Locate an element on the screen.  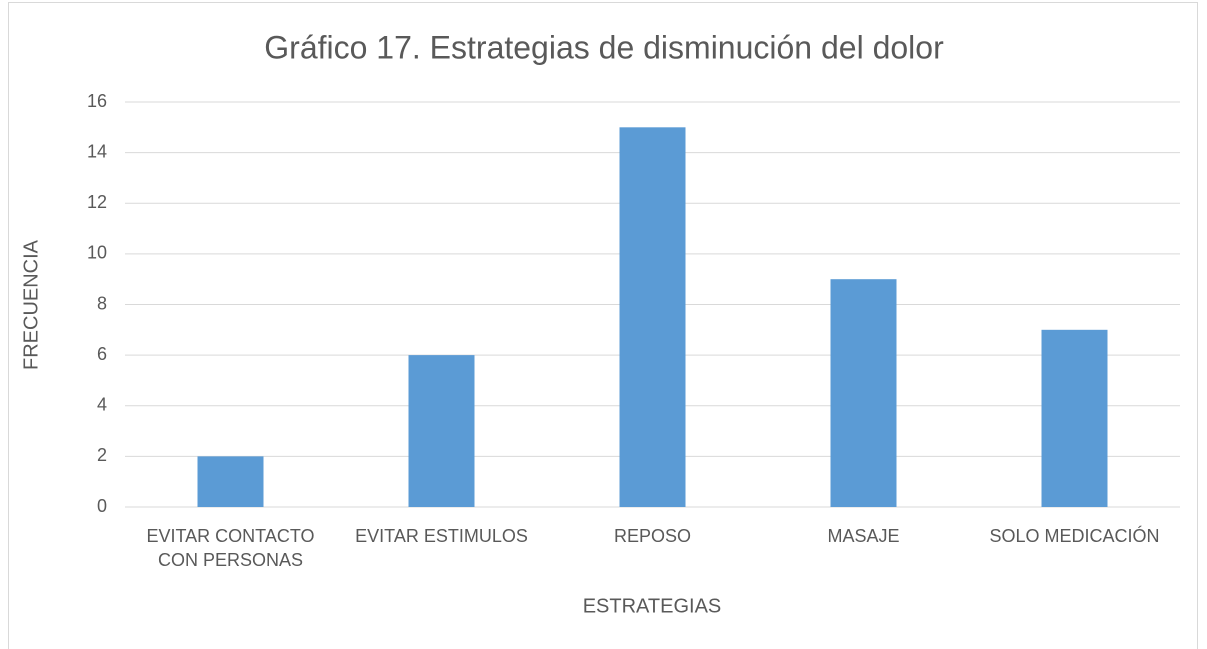
x-tick-label: EVITAR ESTIMULOS is located at coordinates (441, 536).